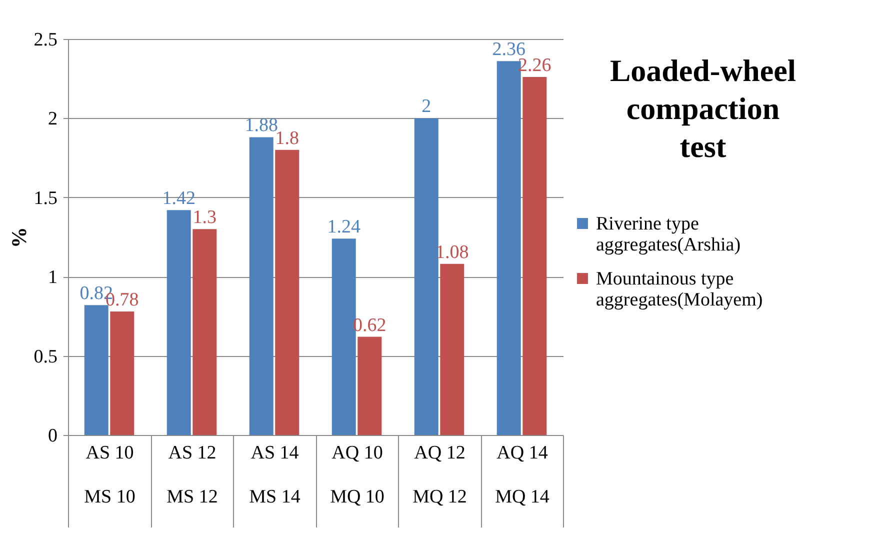 This screenshot has width=878, height=534. I want to click on data-label: 1.3, so click(204, 217).